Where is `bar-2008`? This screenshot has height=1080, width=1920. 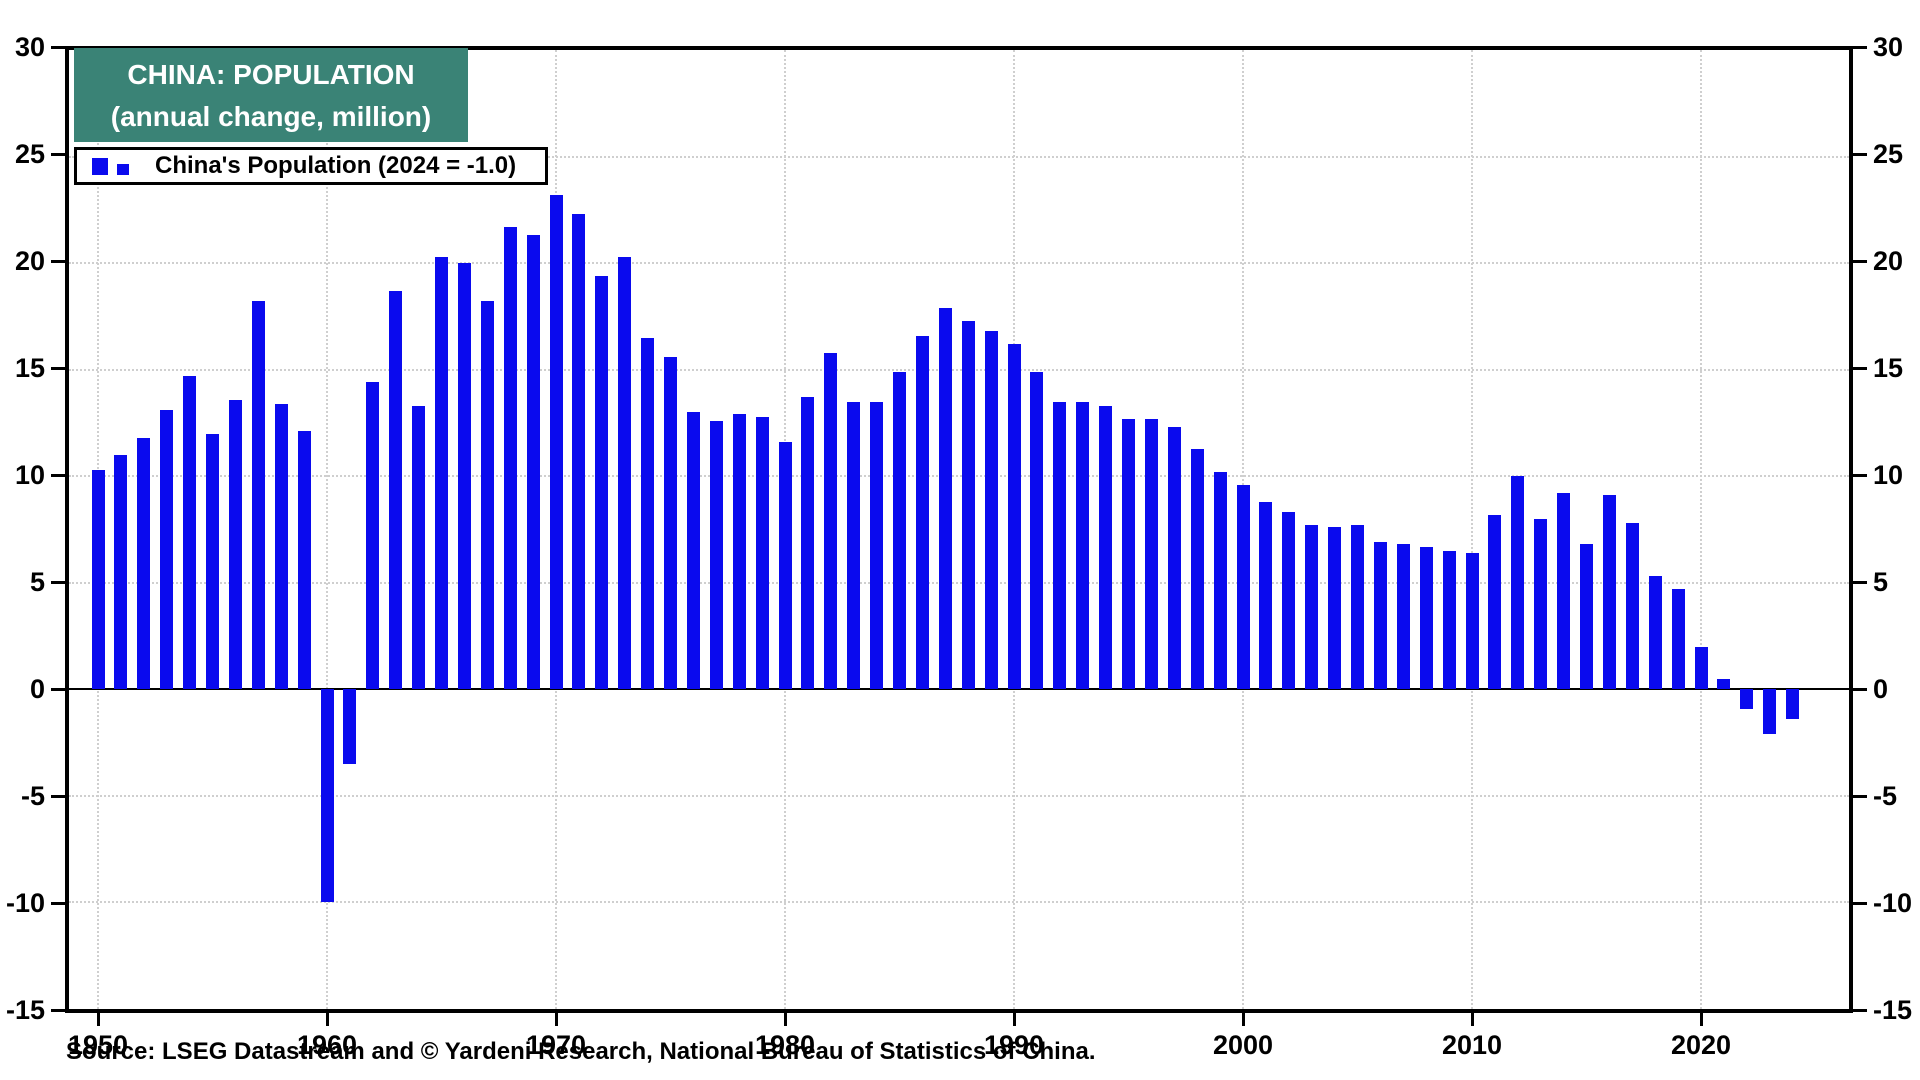 bar-2008 is located at coordinates (1426, 618).